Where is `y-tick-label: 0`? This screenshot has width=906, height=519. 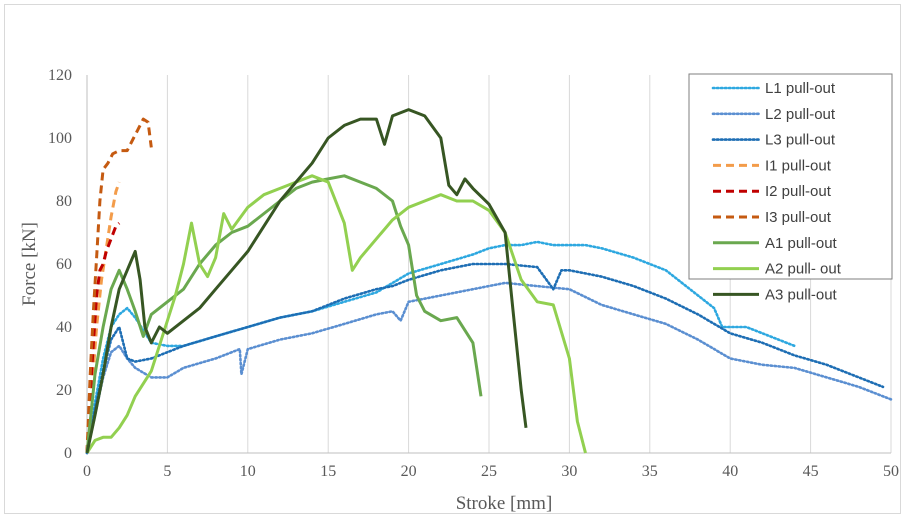 y-tick-label: 0 is located at coordinates (68, 453).